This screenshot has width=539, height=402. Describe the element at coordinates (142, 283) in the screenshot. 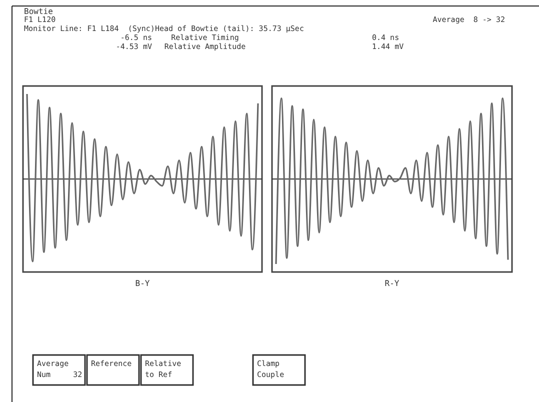

I see `x-axis-title: B-Y` at that location.